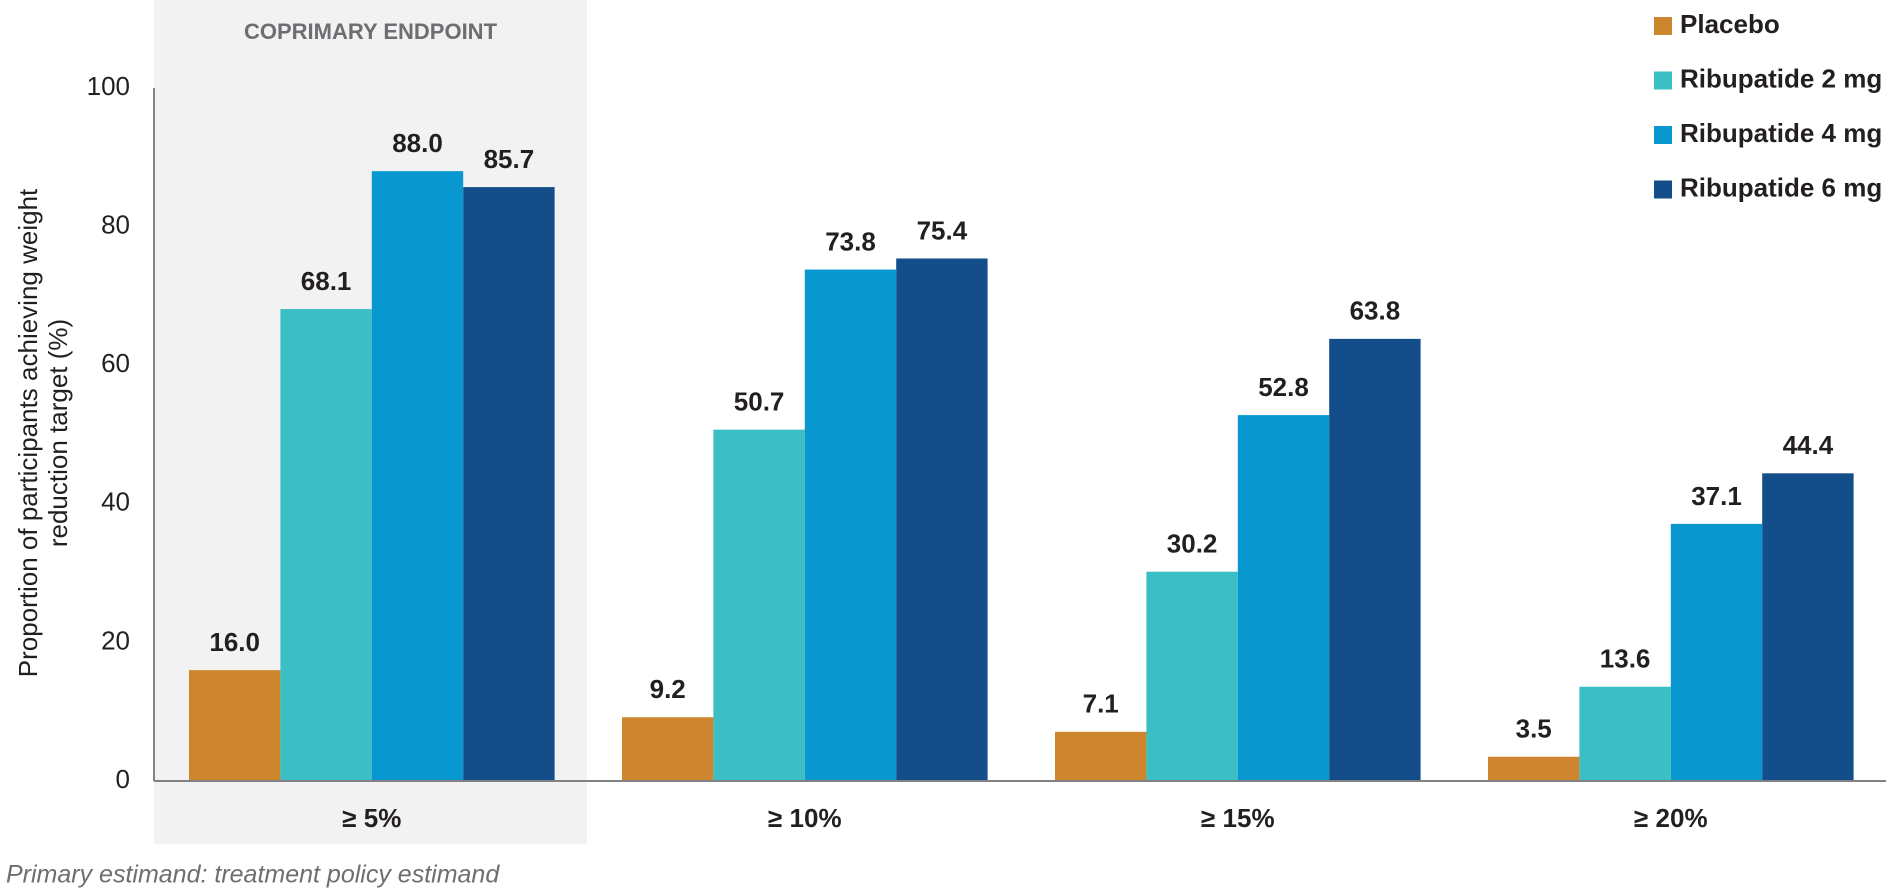 The width and height of the screenshot is (1886, 893). Describe the element at coordinates (668, 689) in the screenshot. I see `value-label: 9.2` at that location.